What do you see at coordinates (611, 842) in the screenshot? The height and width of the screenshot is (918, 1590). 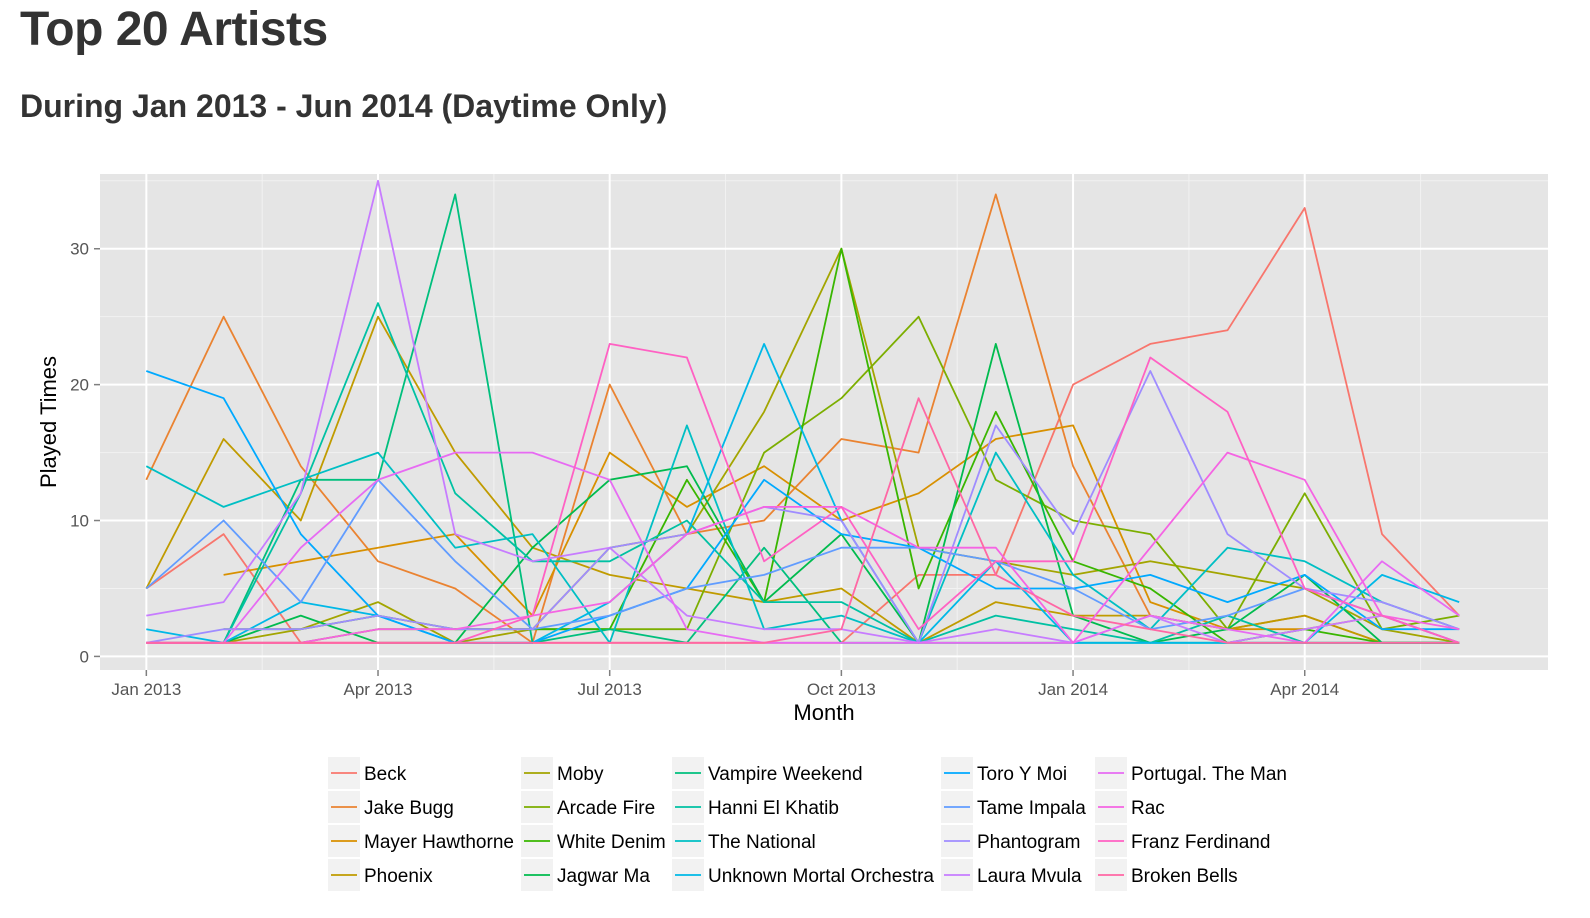 I see `legend-label-white-denim: White Denim` at bounding box center [611, 842].